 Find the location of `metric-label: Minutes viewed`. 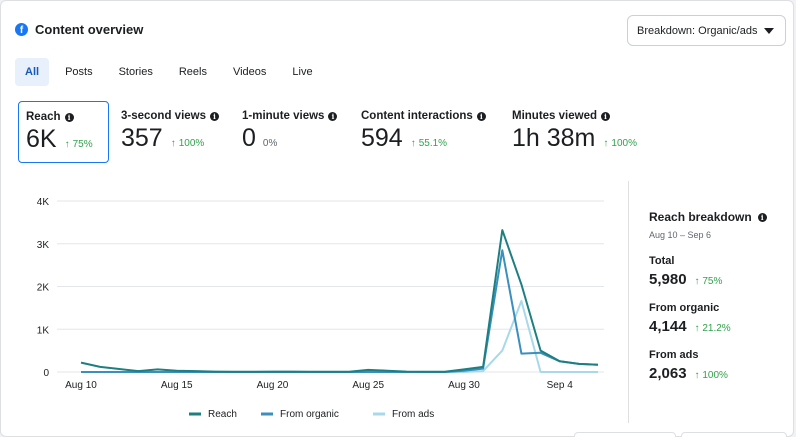

metric-label: Minutes viewed is located at coordinates (554, 116).